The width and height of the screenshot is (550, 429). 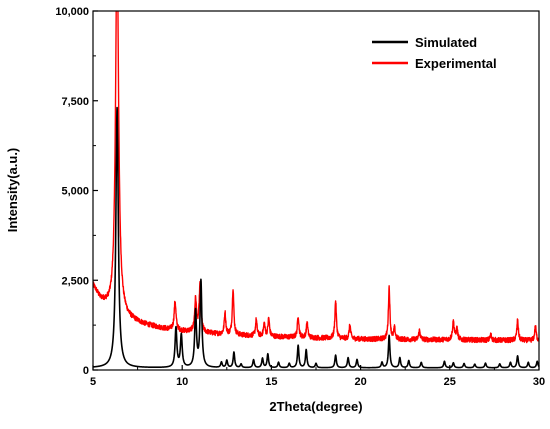 What do you see at coordinates (12, 190) in the screenshot?
I see `y-axis-title: Intensity(a.u.)` at bounding box center [12, 190].